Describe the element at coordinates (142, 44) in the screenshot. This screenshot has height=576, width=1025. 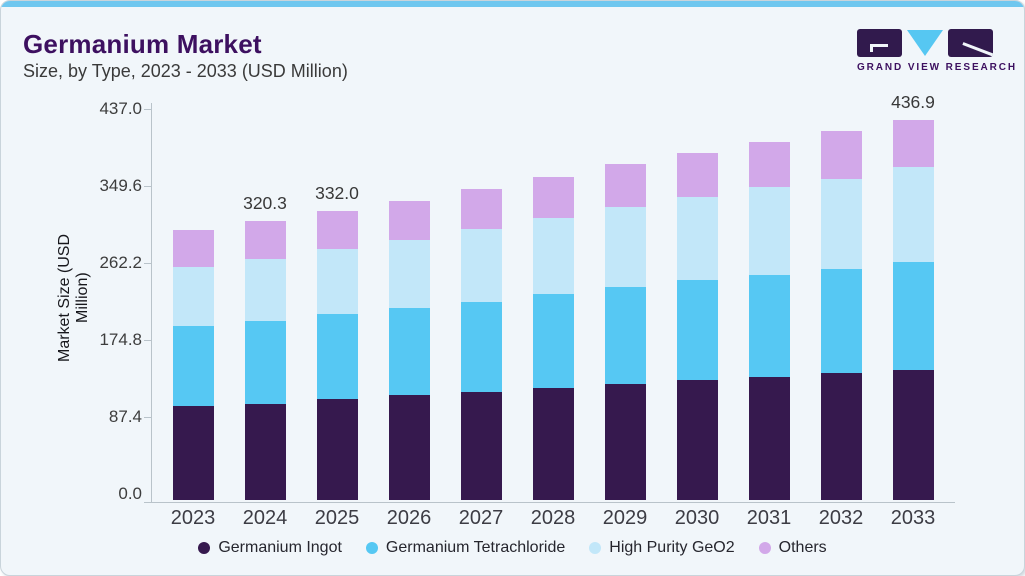
I see `chart-title: Germanium Market` at that location.